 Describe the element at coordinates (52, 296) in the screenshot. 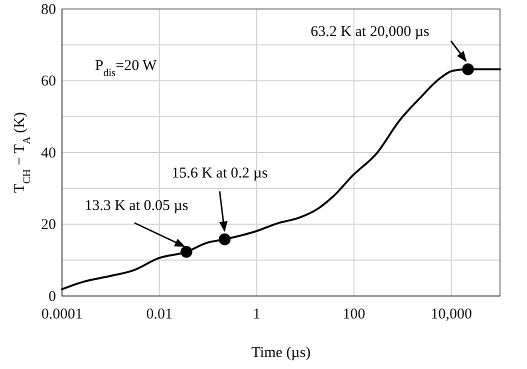

I see `y-tick-label: 0` at that location.